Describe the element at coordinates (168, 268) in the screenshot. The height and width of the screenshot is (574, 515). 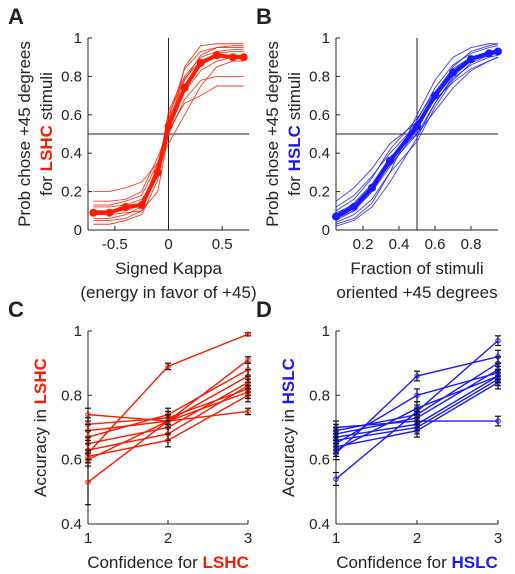
I see `x-axis-label: Signed Kappa` at that location.